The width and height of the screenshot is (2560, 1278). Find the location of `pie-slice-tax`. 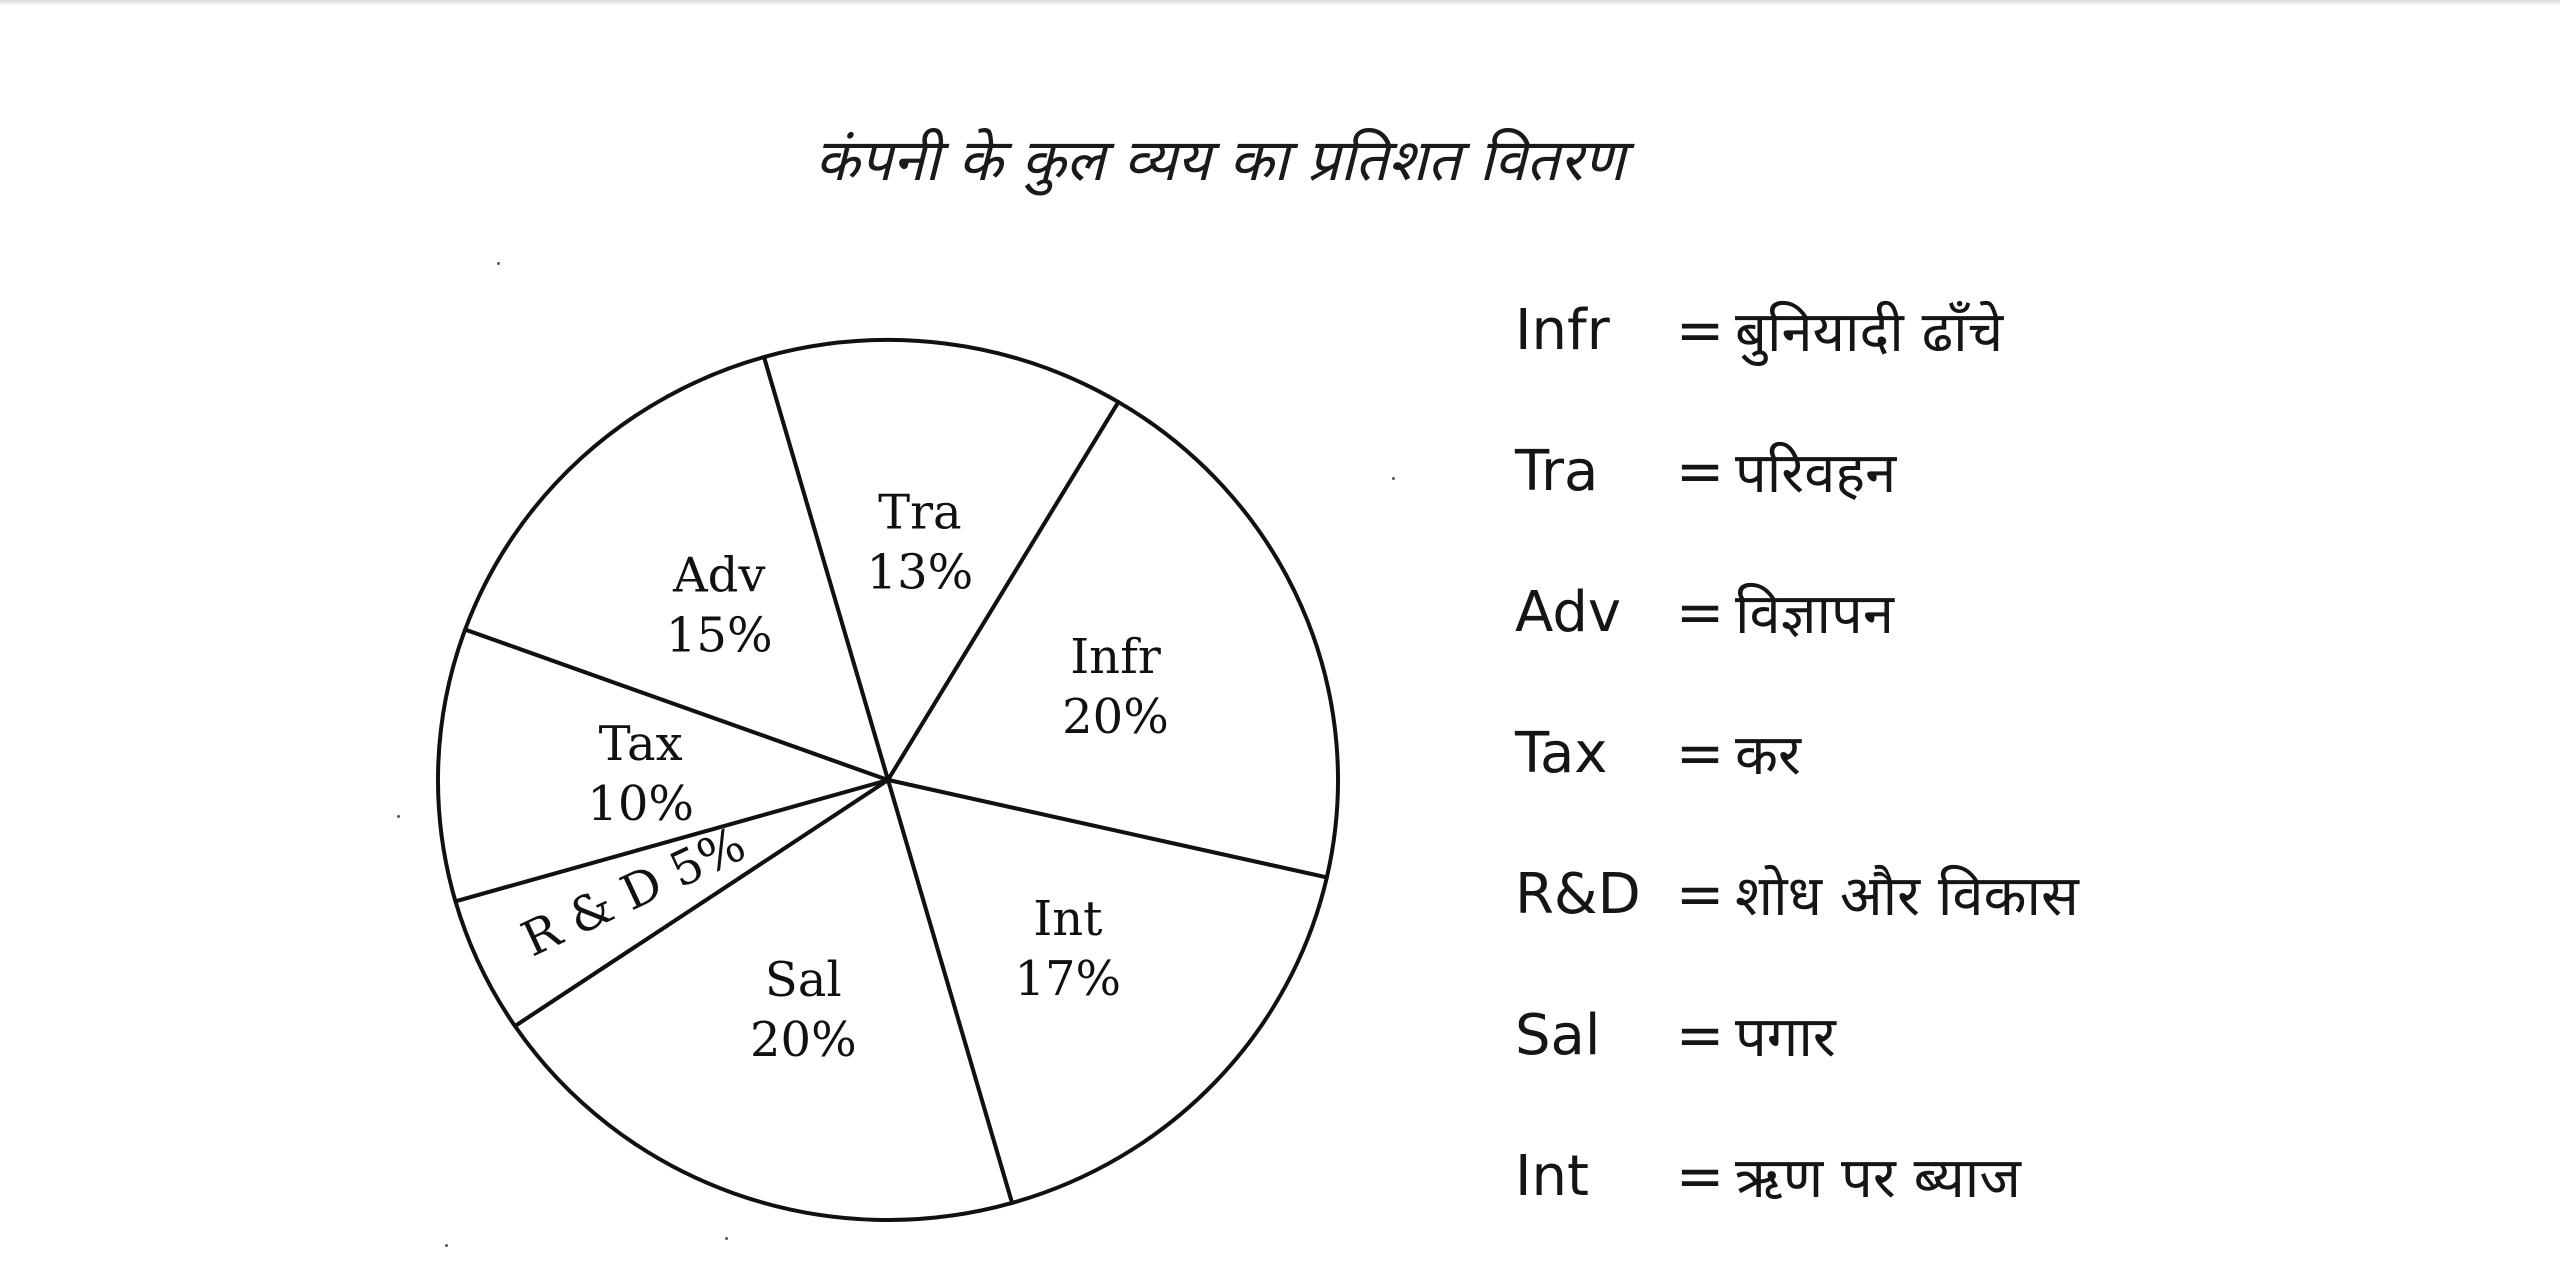

pie-slice-tax is located at coordinates (663, 765).